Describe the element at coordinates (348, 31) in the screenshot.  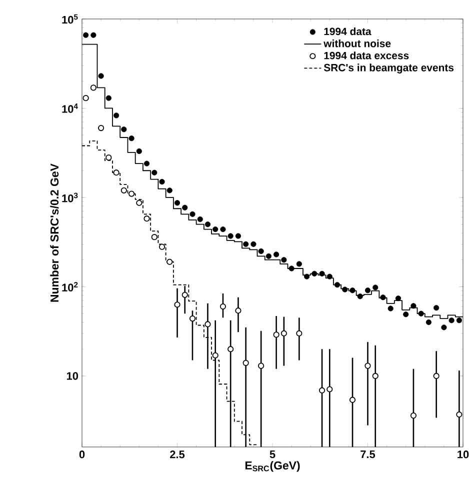
I see `legend-label: 1994 data` at that location.